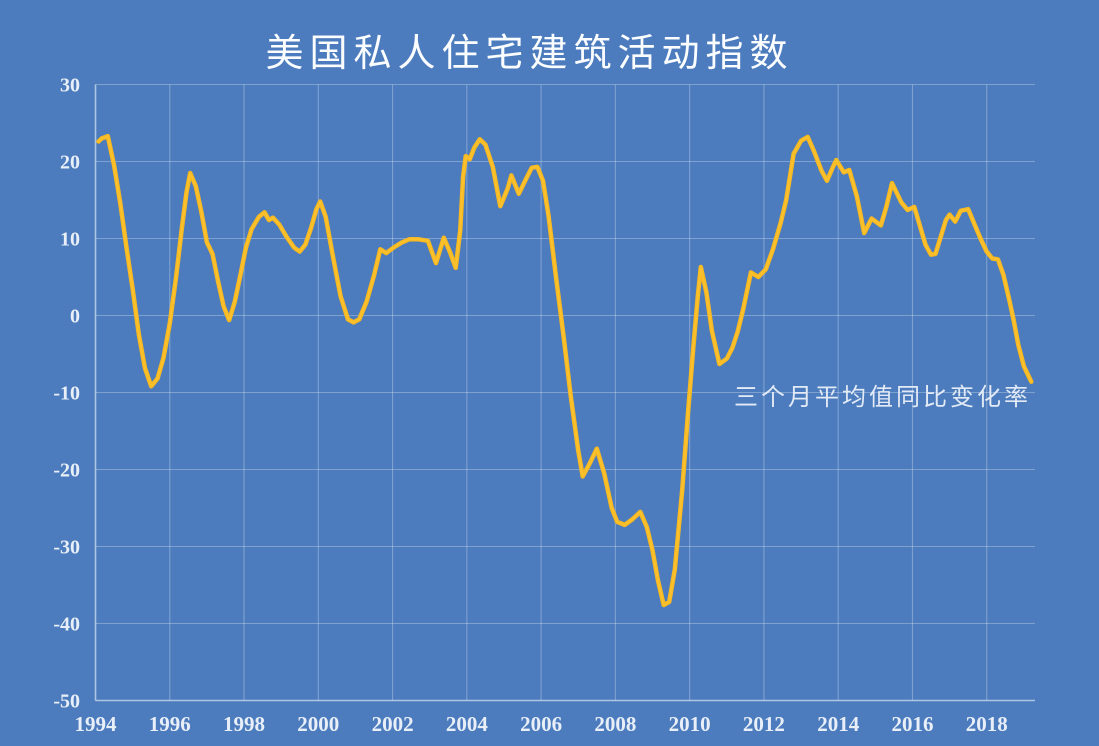  Describe the element at coordinates (882, 397) in the screenshot. I see `series-annotation-label: 三个月平均值同比变化率` at that location.